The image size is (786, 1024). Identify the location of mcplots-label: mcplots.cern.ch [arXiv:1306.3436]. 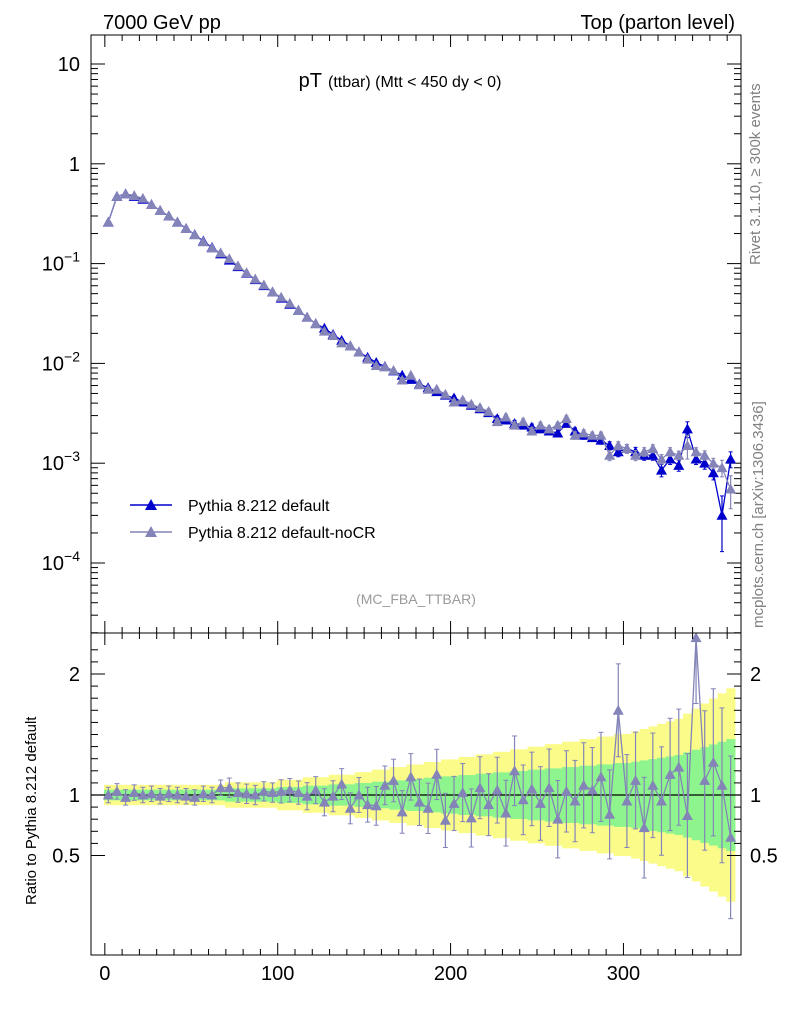
(758, 514).